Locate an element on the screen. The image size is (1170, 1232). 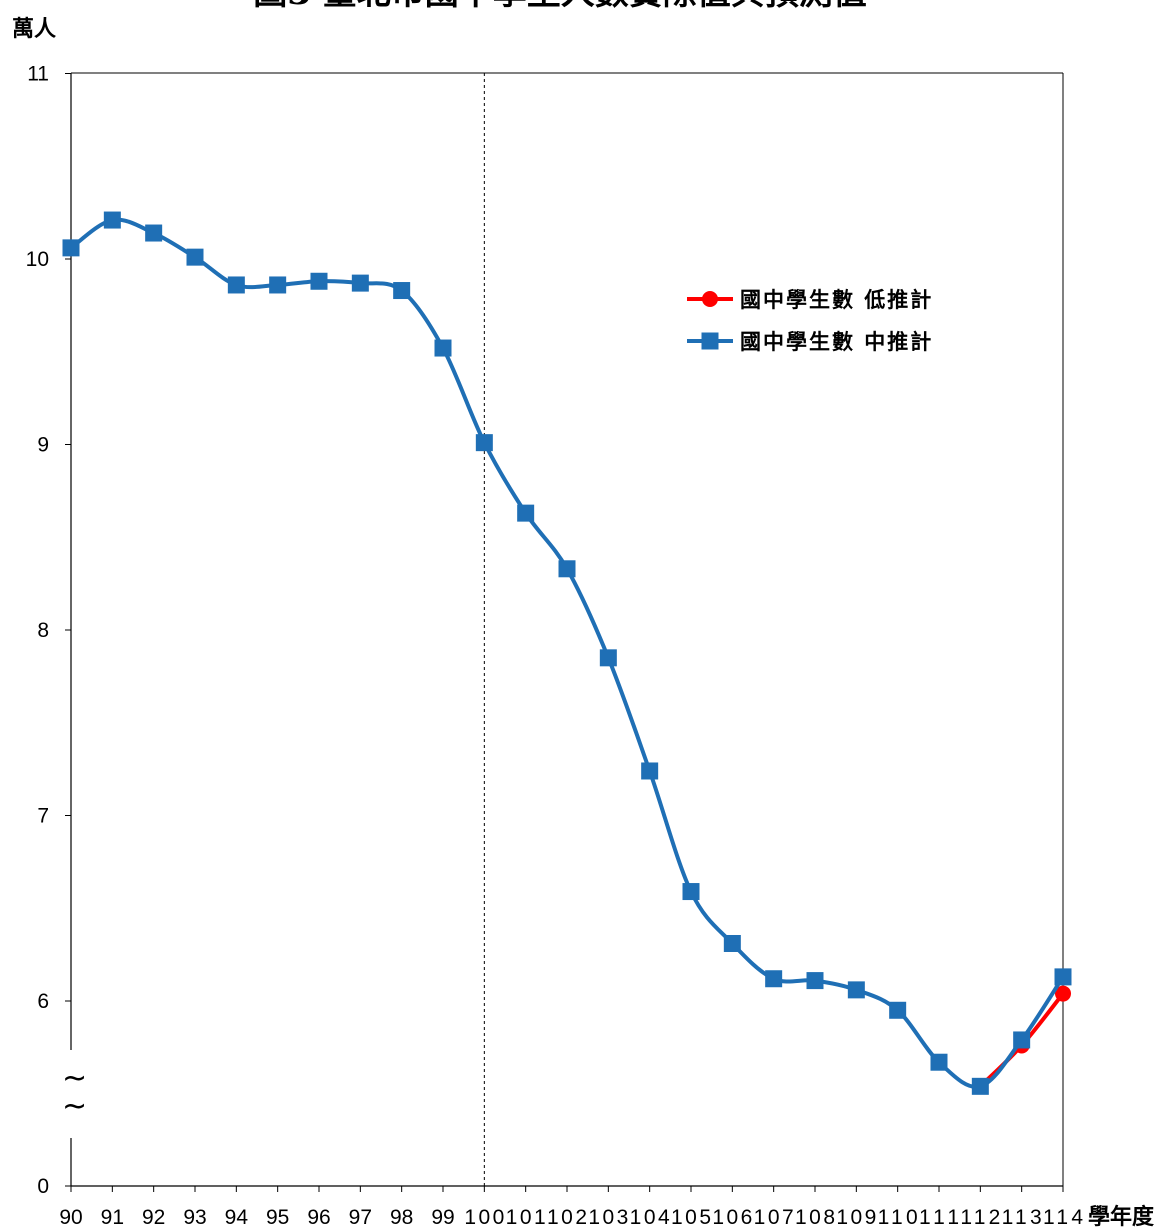
chart-title: 圖3 臺北市國中學生人數實際值與預測值 is located at coordinates (560, 6).